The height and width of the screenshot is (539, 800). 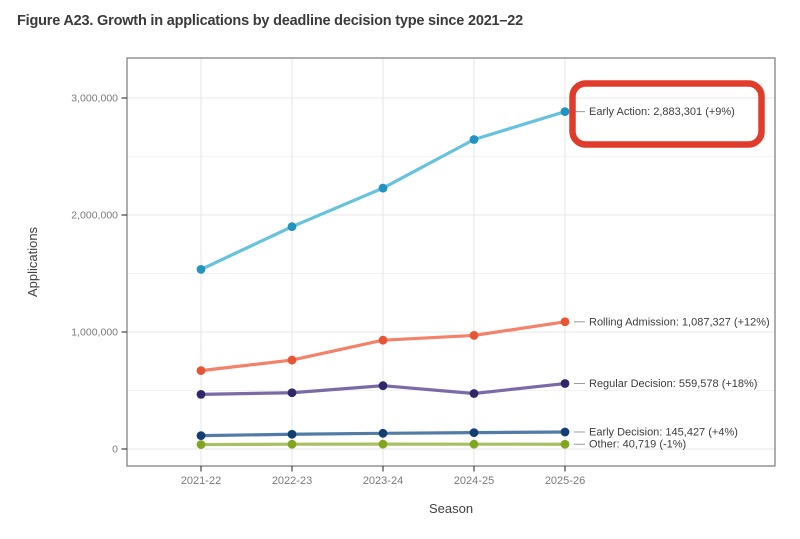 What do you see at coordinates (451, 508) in the screenshot?
I see `x-axis-title: Season` at bounding box center [451, 508].